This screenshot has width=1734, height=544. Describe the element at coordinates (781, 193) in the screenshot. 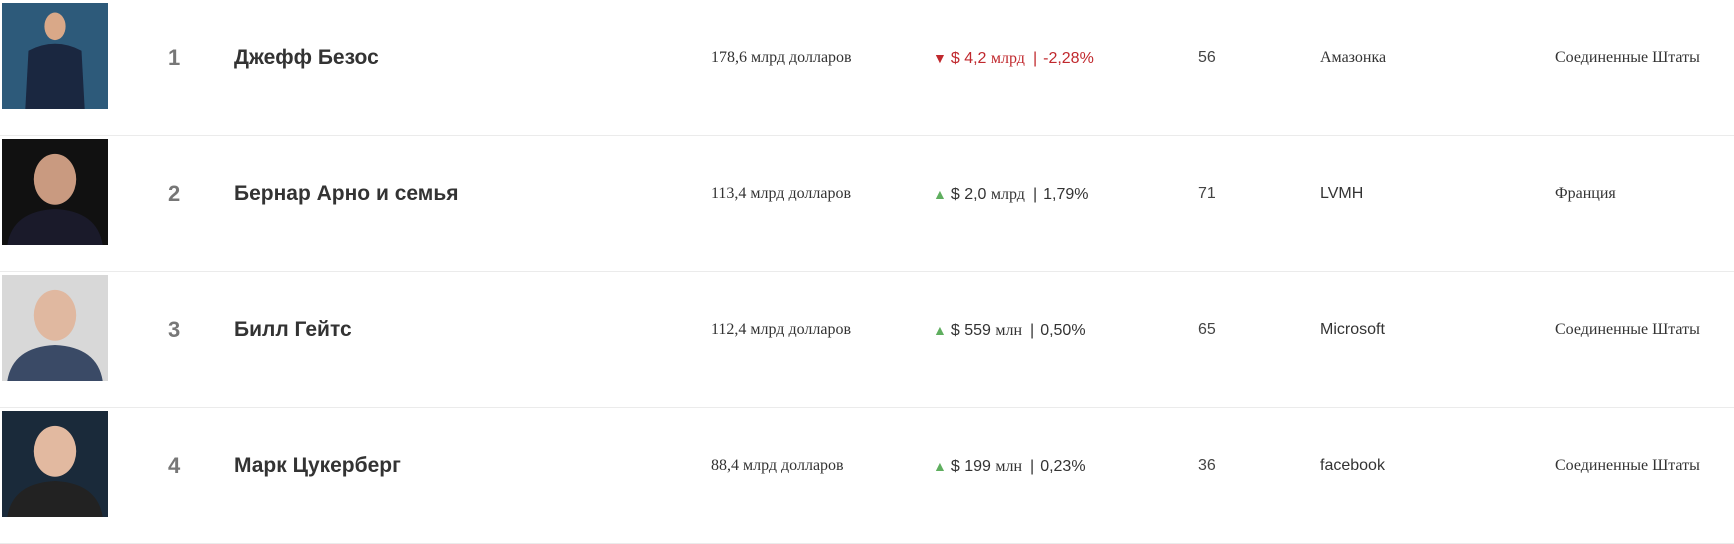

I see `net-worth: 113,4 млрд долларов` at that location.